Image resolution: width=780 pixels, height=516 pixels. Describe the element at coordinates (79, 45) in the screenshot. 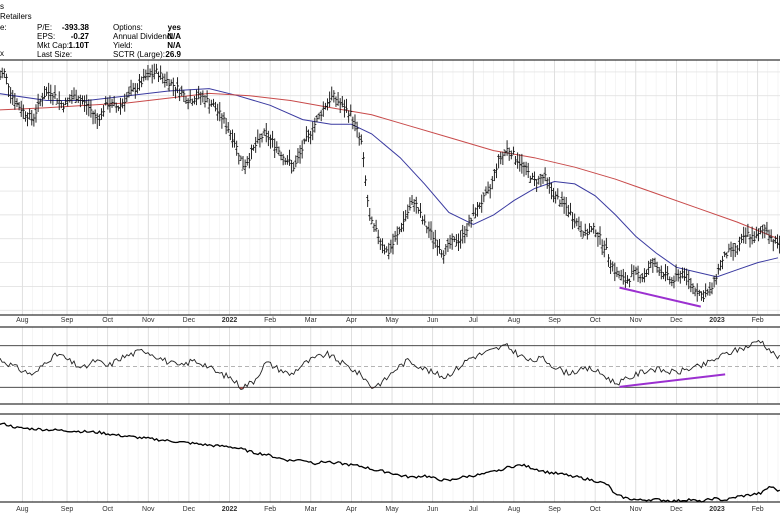

I see `info-value-mktcap: 1.10T` at that location.